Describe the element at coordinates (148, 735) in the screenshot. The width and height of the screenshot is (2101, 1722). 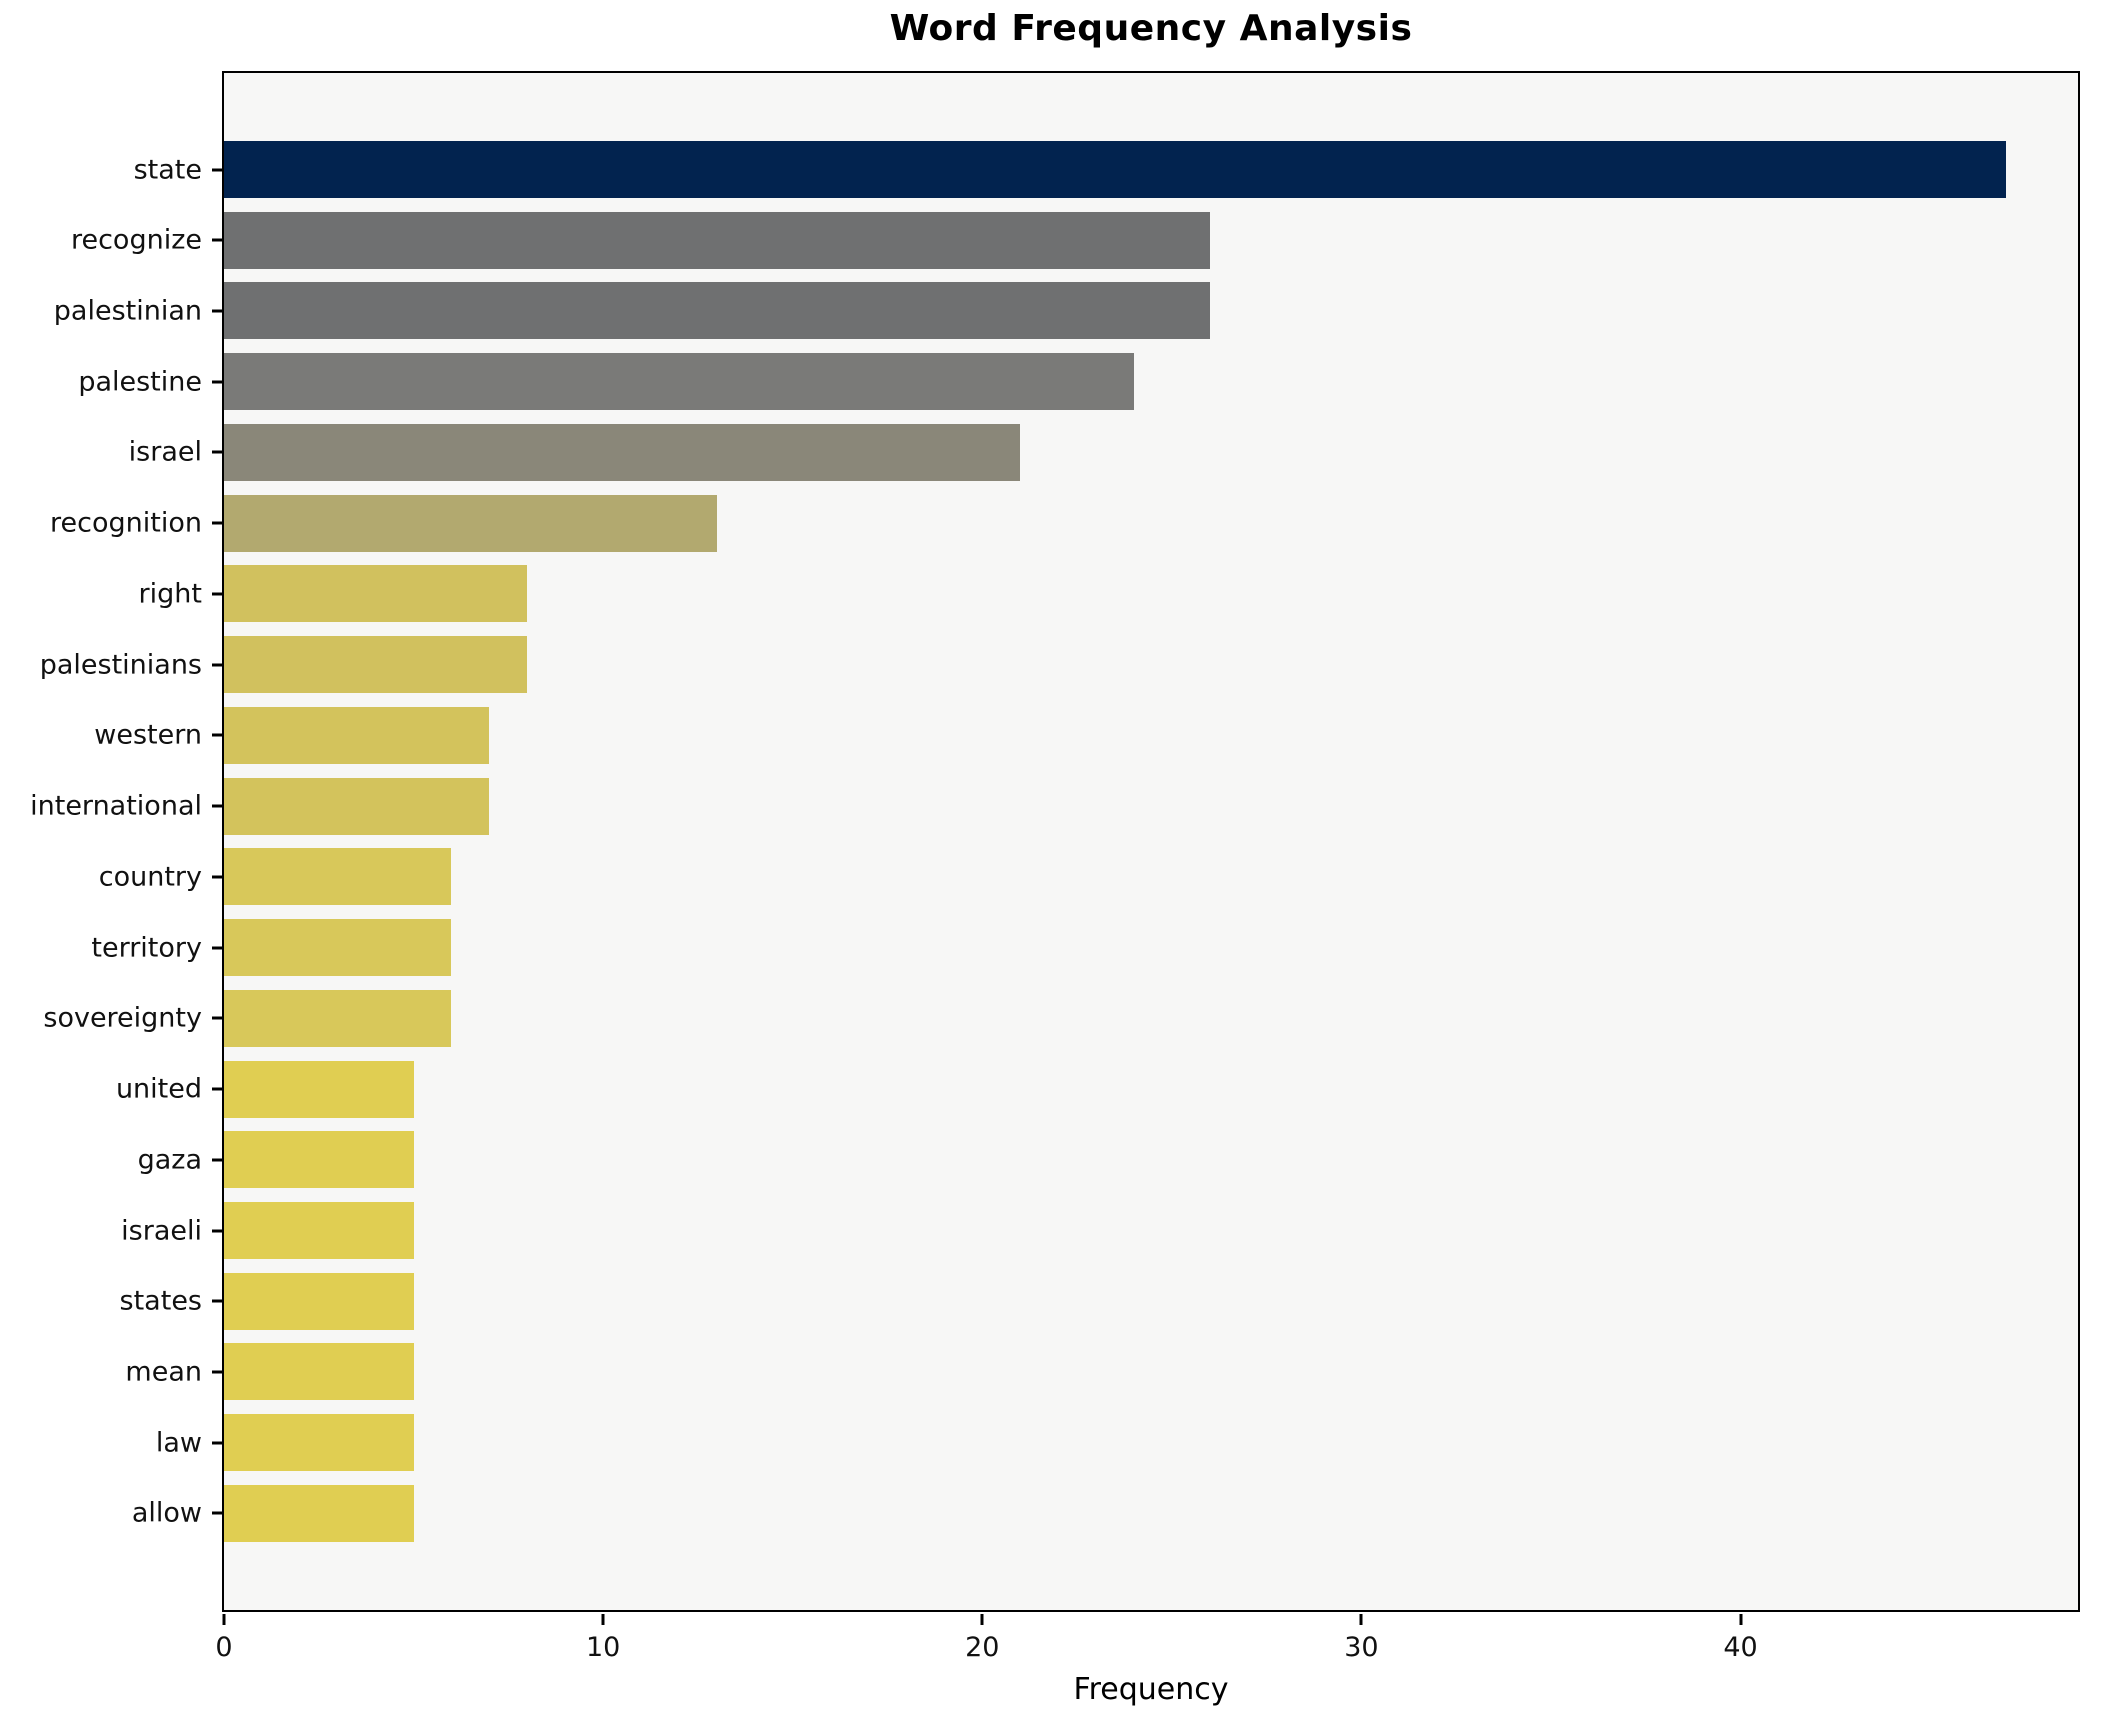
I see `y-tick-label-western: western` at that location.